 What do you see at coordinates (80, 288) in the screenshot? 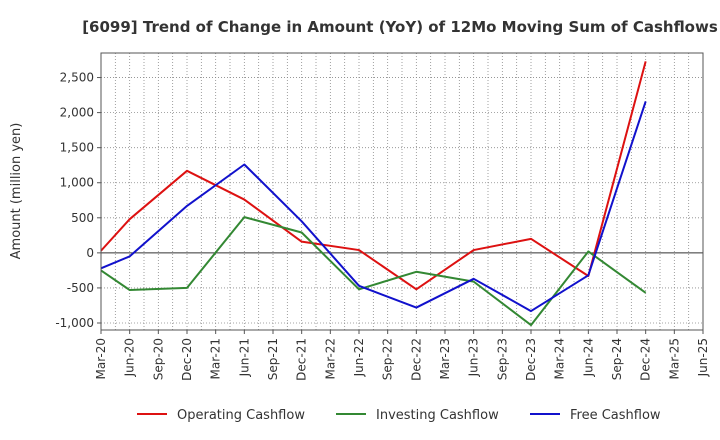
I see `y-tick-label: -500` at bounding box center [80, 288].